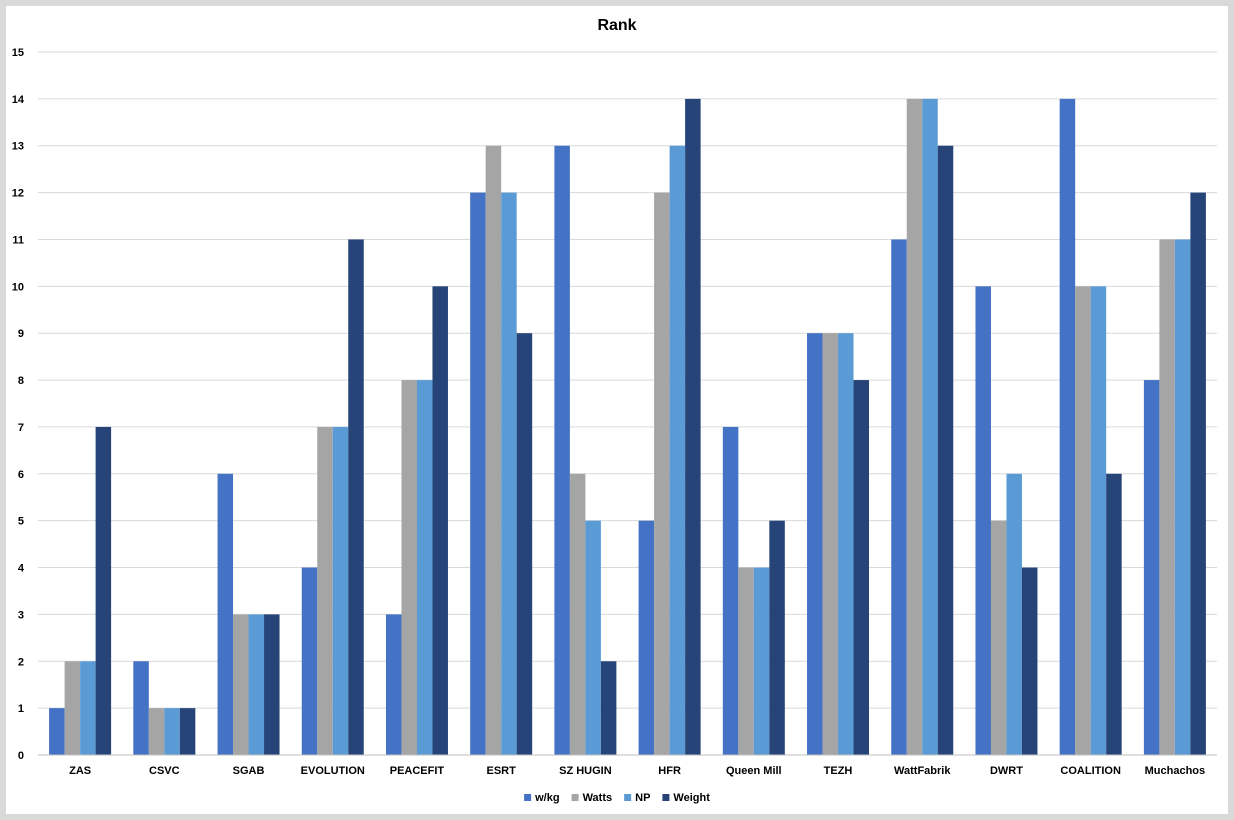 The image size is (1234, 820). I want to click on x-tick-label: PEACEFIT, so click(417, 771).